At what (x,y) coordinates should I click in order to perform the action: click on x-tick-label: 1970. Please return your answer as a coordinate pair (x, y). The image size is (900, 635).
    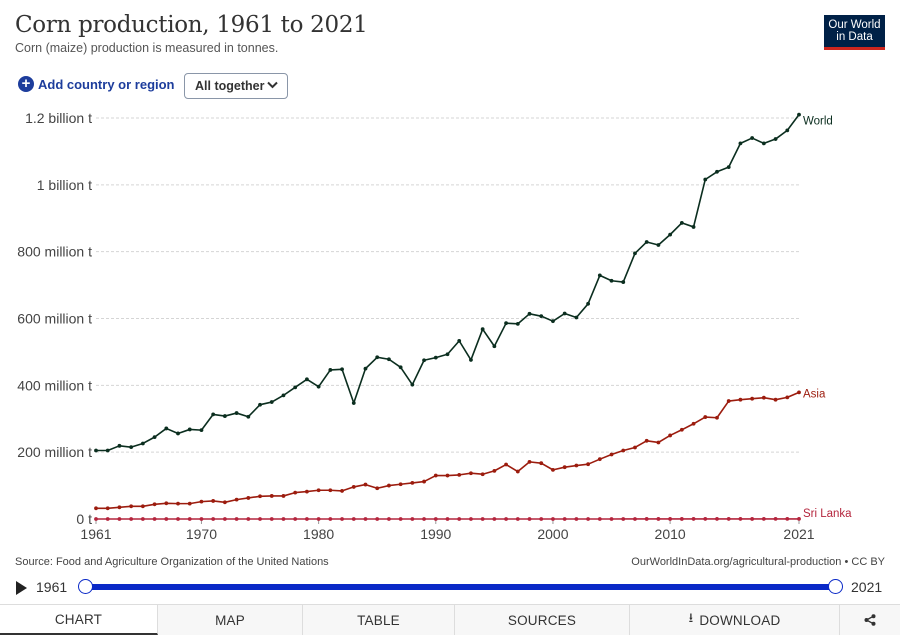
    Looking at the image, I should click on (201, 534).